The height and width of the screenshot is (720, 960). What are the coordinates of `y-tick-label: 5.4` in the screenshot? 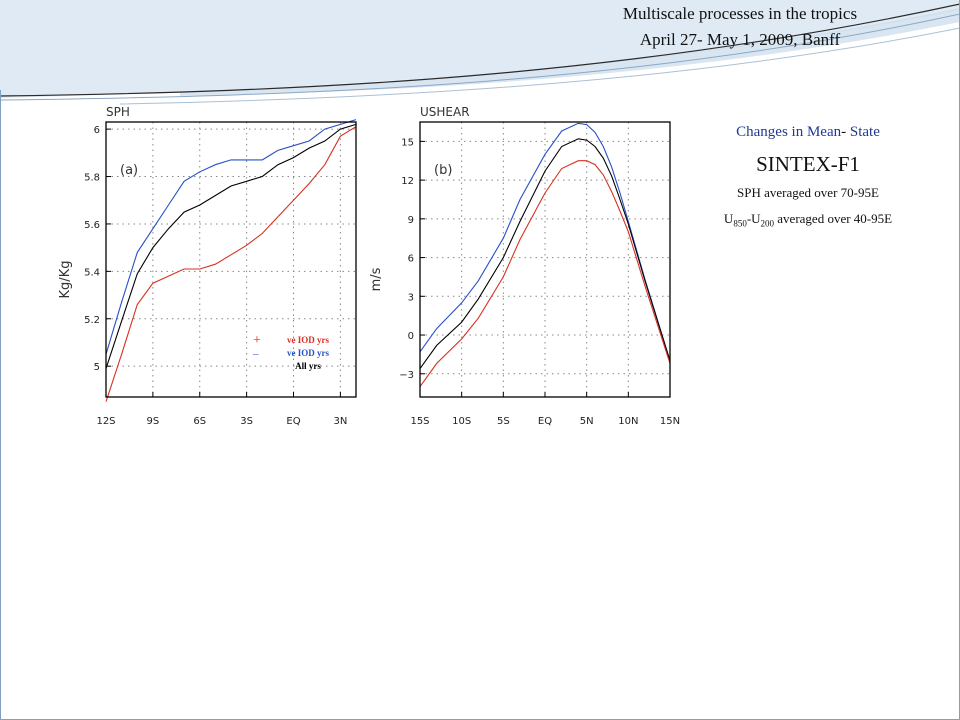 It's located at (92, 272).